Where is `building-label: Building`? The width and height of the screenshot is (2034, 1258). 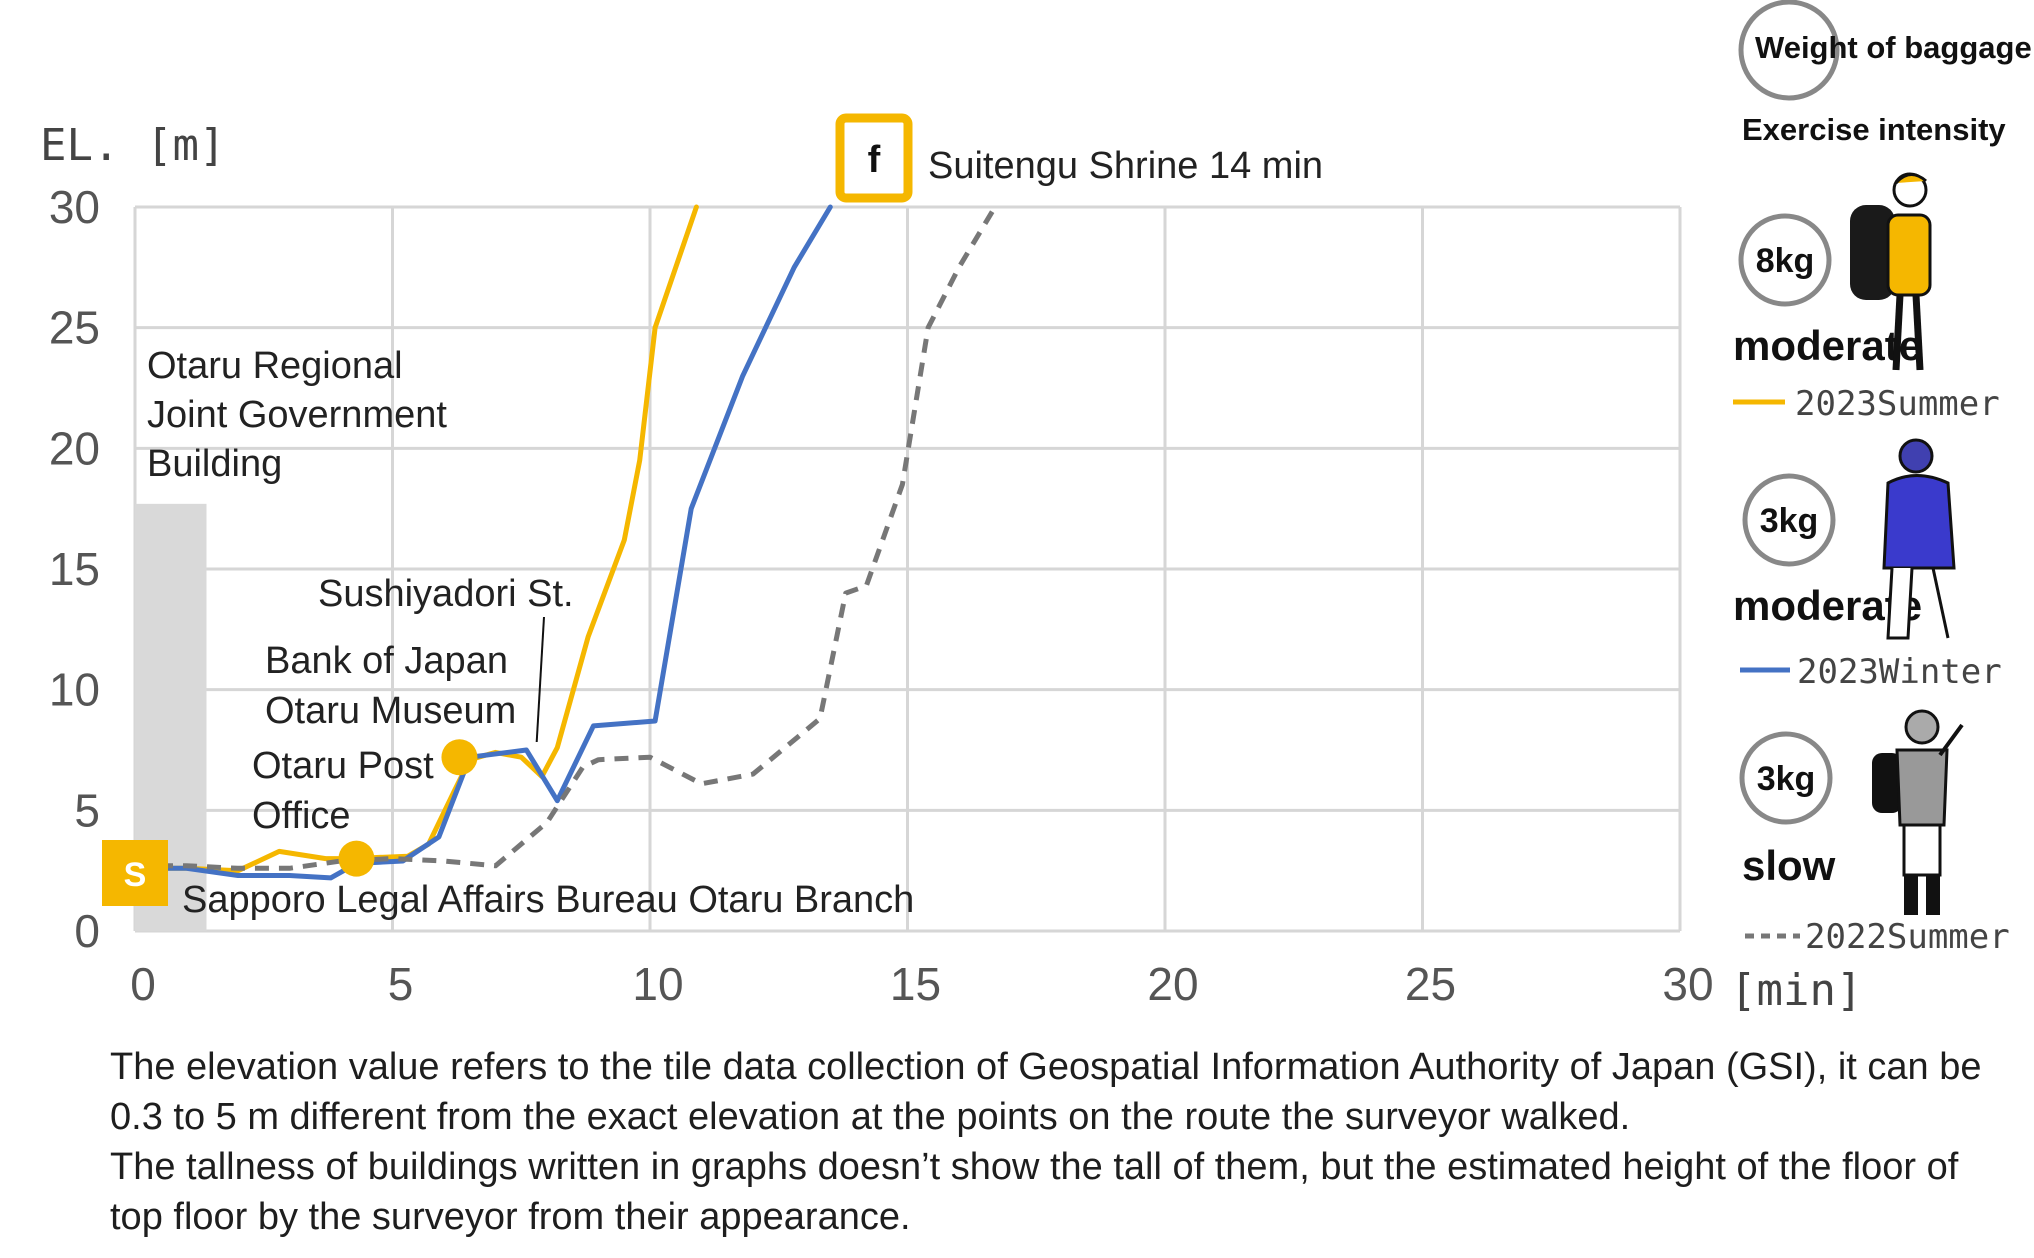
building-label: Building is located at coordinates (214, 464).